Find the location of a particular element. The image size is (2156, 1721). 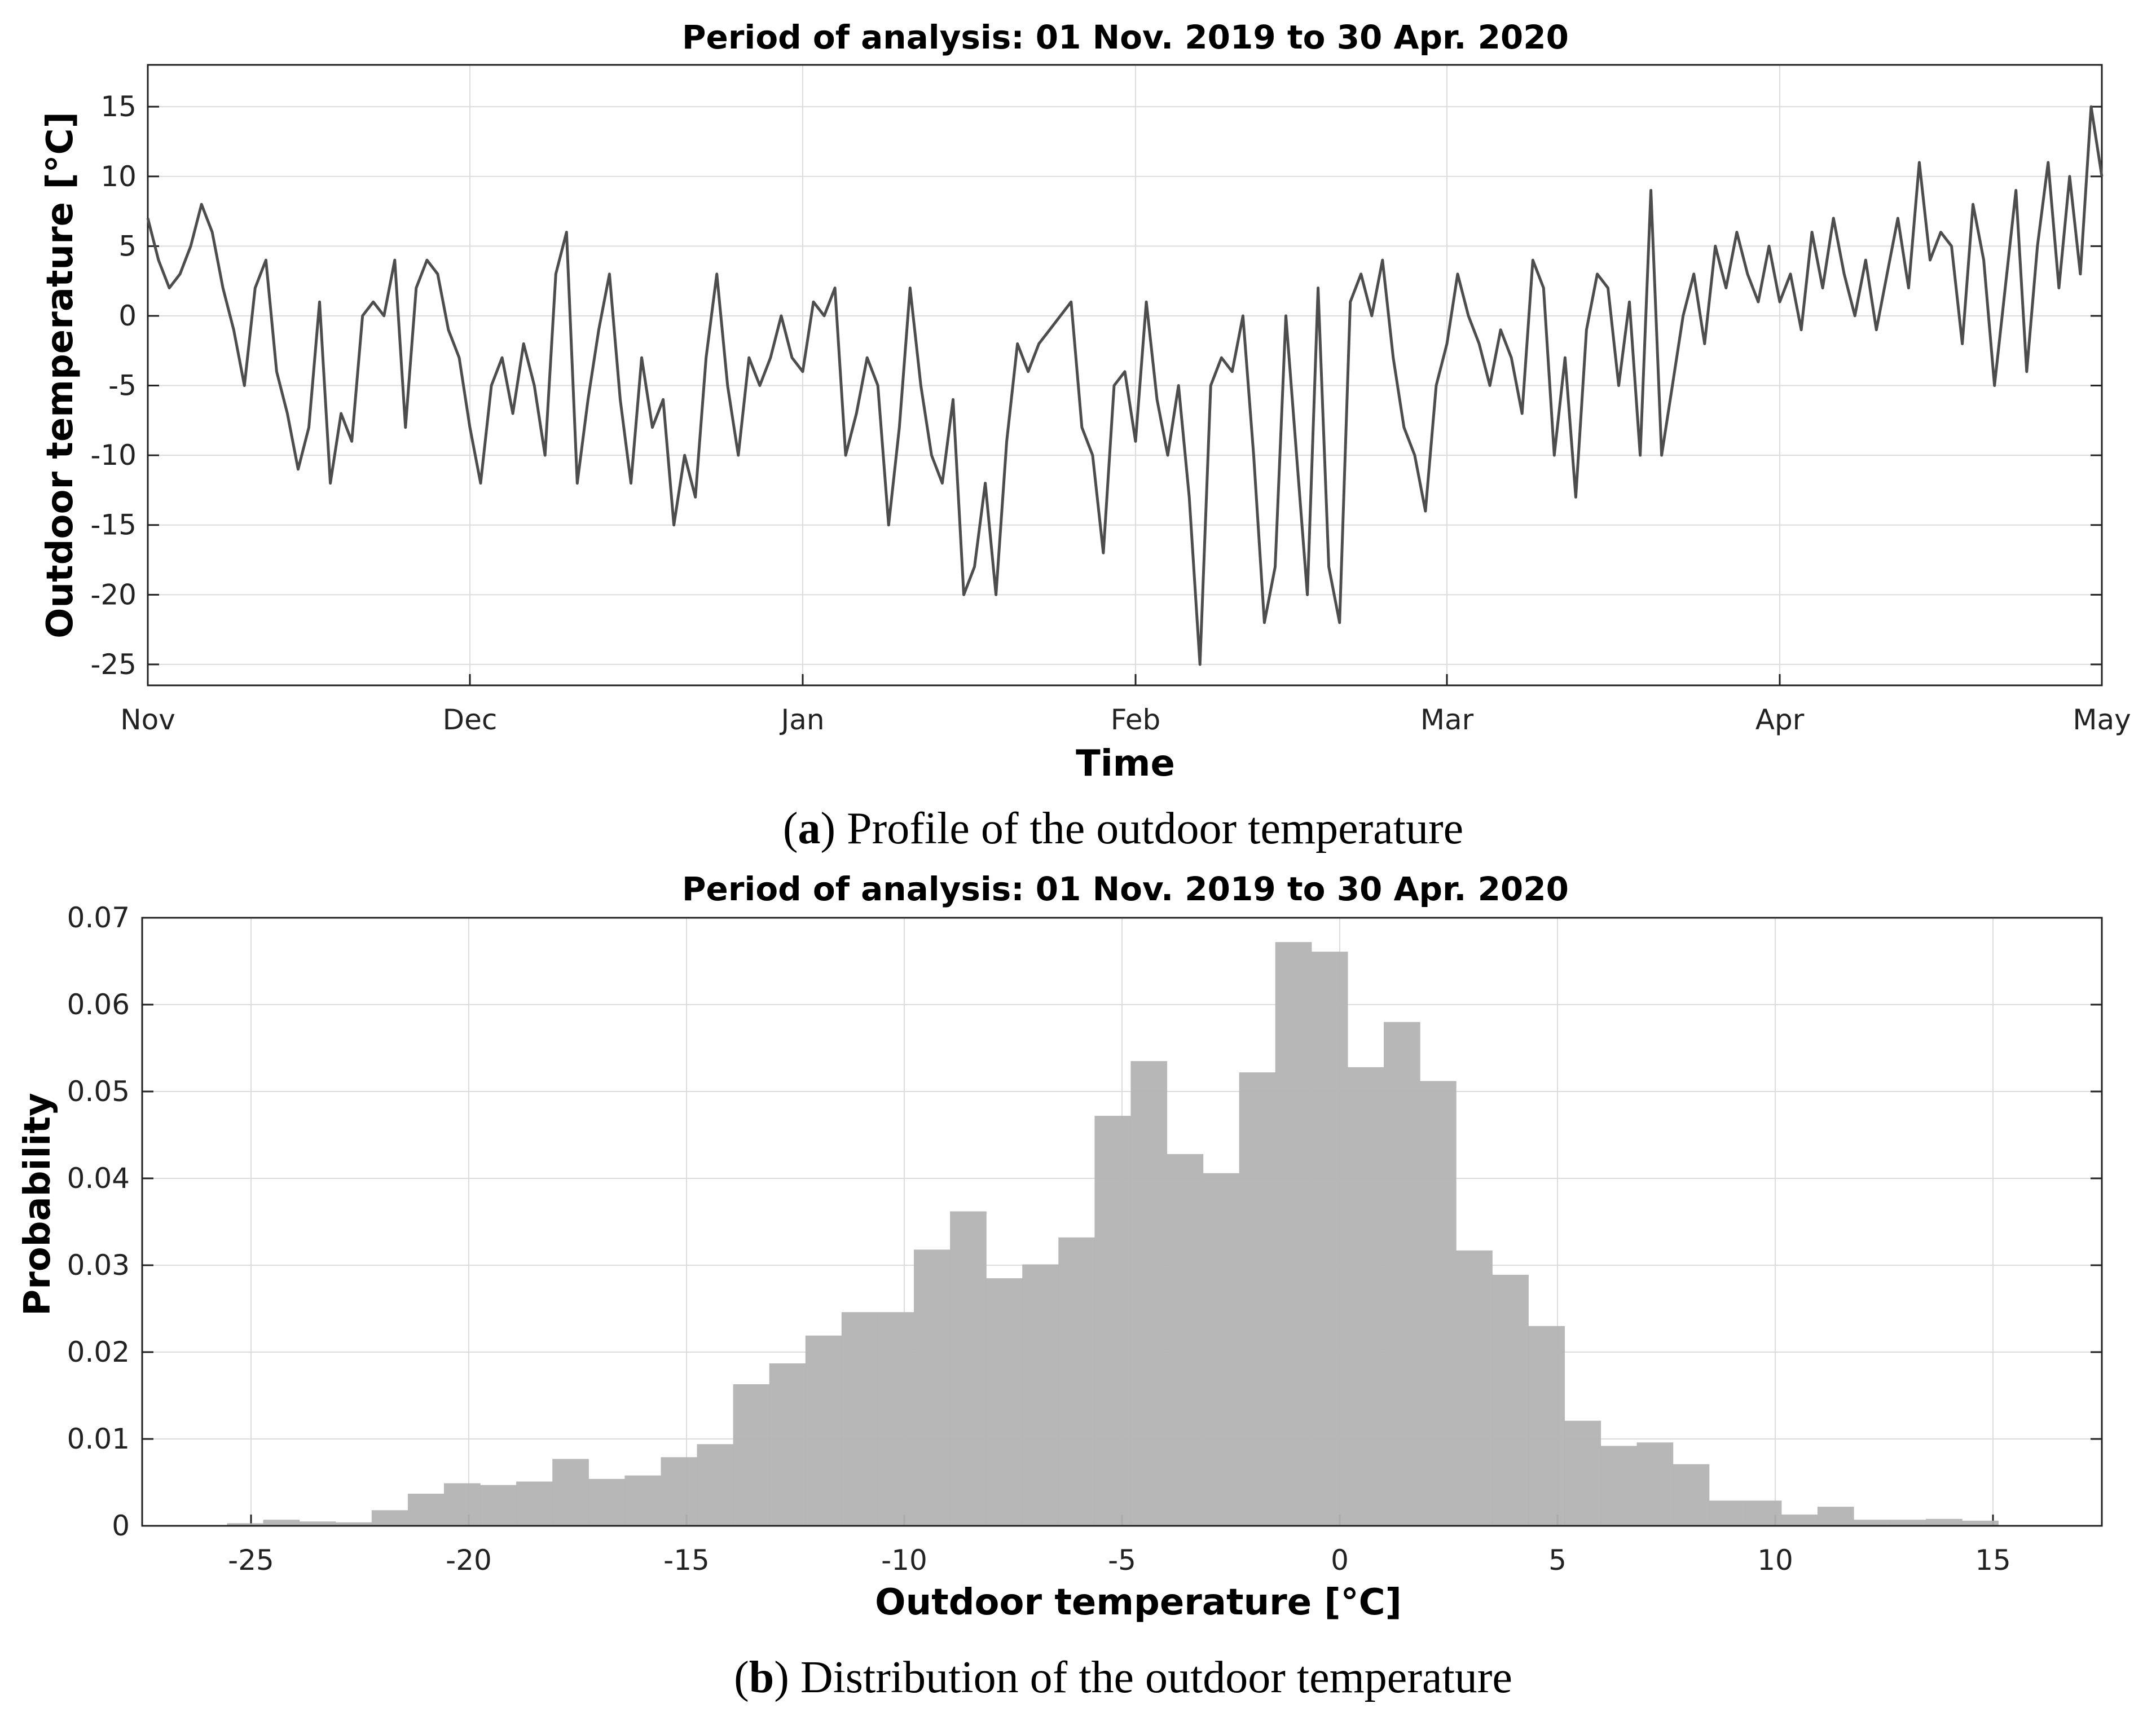

y-tick-label: 0.06 is located at coordinates (98, 1004).